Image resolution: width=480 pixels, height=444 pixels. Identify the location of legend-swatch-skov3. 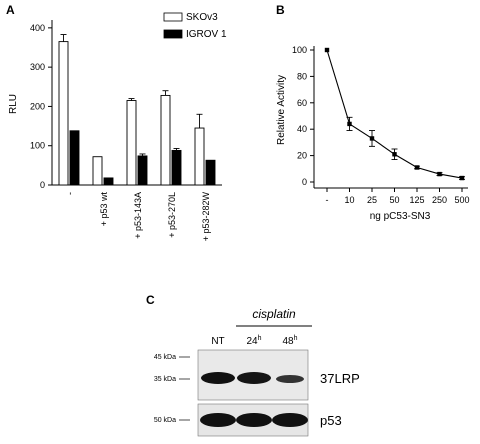
(173, 17).